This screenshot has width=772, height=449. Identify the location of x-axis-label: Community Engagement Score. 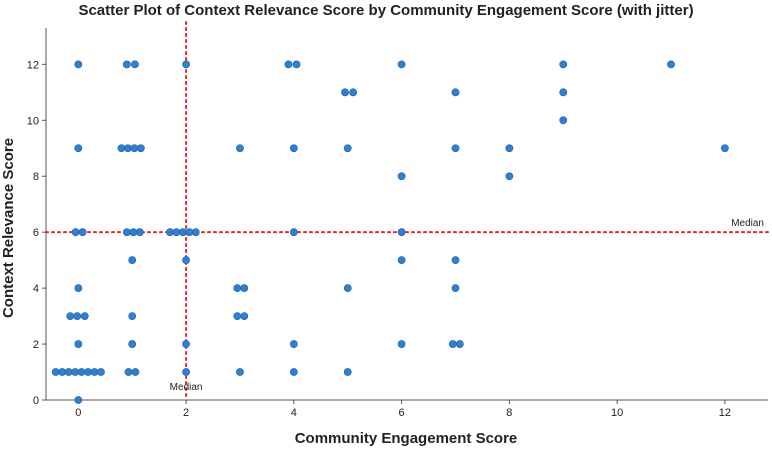
(406, 438).